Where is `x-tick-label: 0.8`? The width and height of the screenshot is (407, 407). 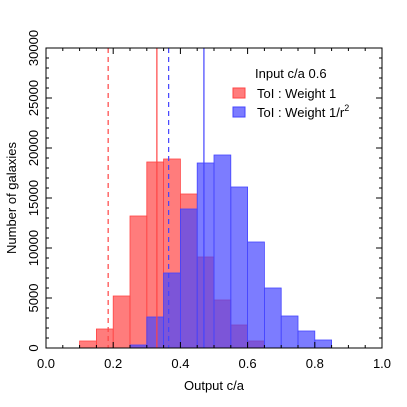
x-tick-label: 0.8 is located at coordinates (315, 363).